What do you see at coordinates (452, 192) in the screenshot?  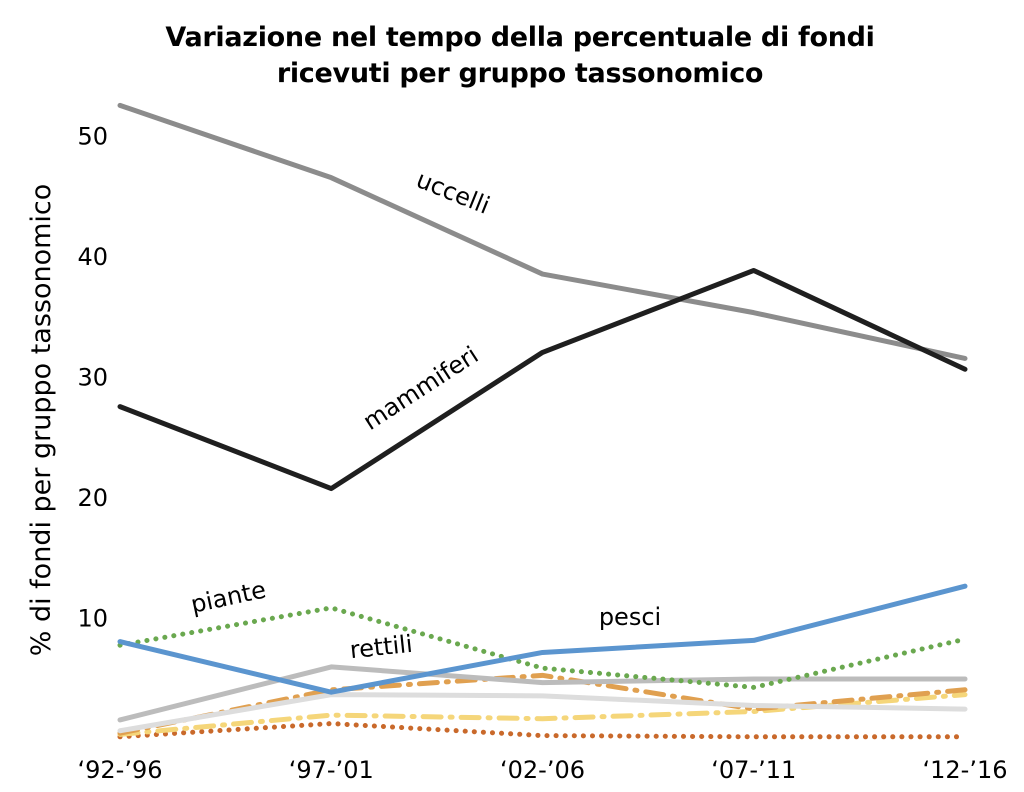 I see `series-label-uccelli: uccelli` at bounding box center [452, 192].